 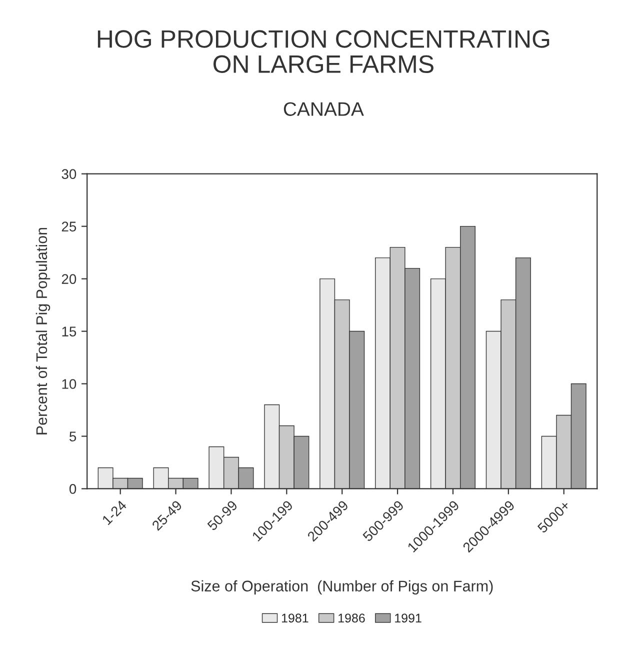 What do you see at coordinates (324, 51) in the screenshot?
I see `chart-title: HOG PRODUCTION CONCENTRATING ON LARGE FARMS` at bounding box center [324, 51].